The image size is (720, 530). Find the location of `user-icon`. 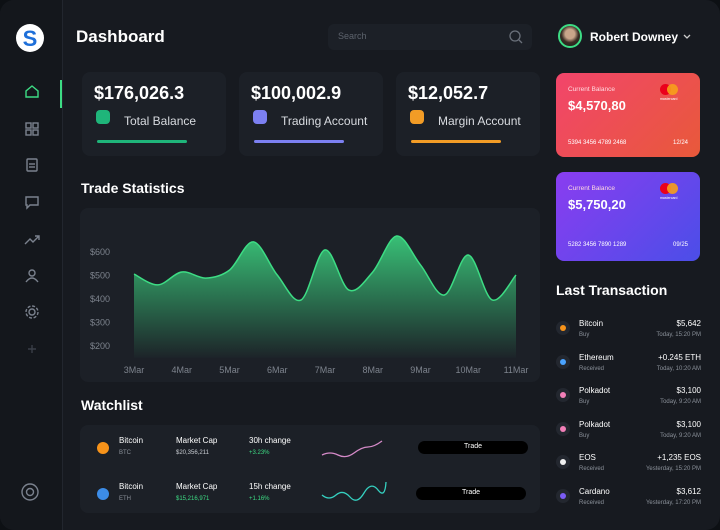

user-icon is located at coordinates (32, 276).